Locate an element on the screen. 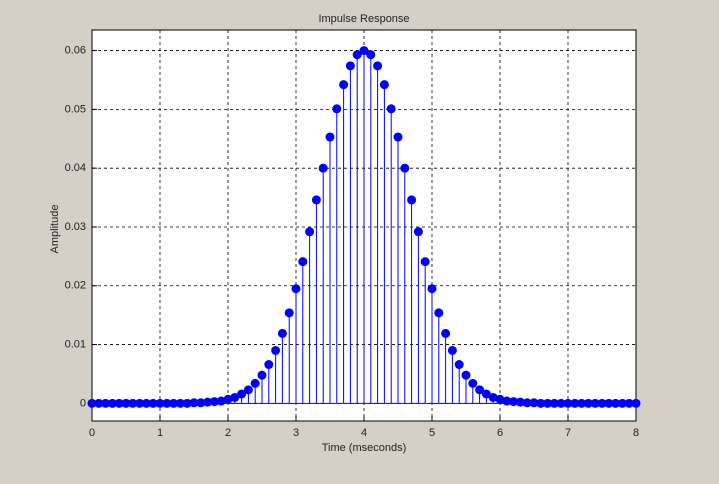  x-tick-label: 1 is located at coordinates (160, 433).